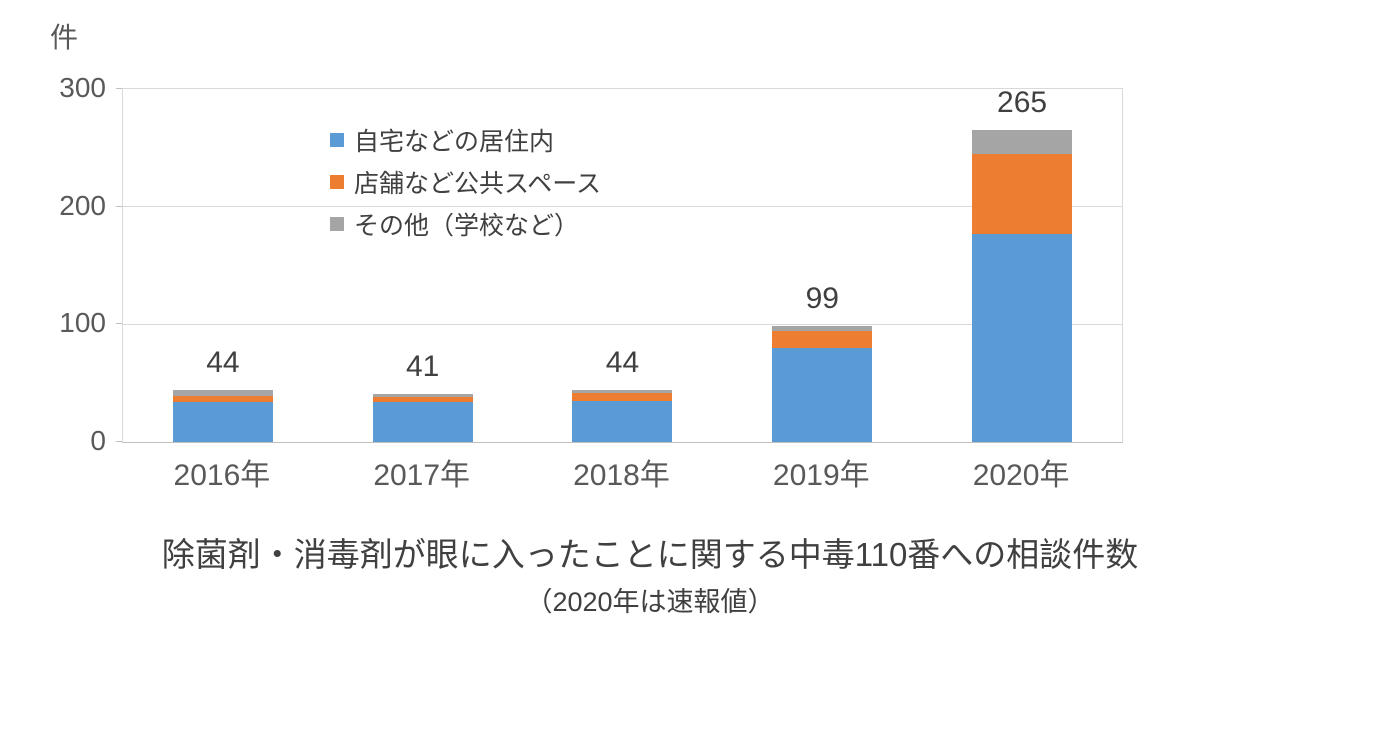 This screenshot has width=1396, height=752. Describe the element at coordinates (82, 87) in the screenshot. I see `y-tick-label-300: 300` at that location.